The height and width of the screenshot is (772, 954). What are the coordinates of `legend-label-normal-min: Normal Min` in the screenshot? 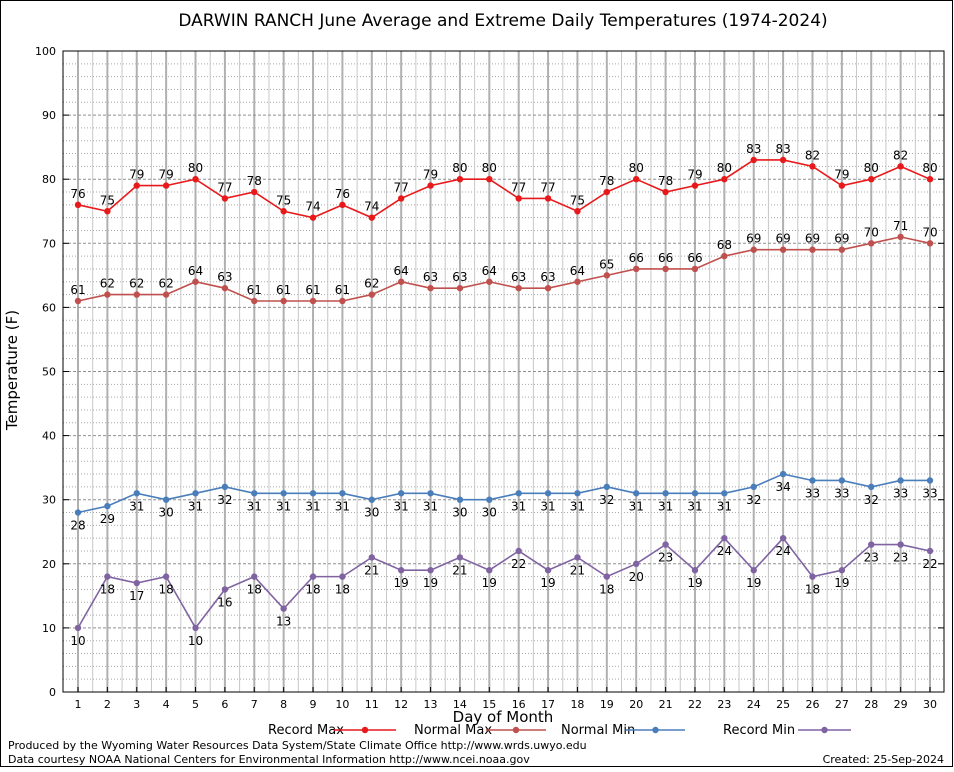 It's located at (598, 730).